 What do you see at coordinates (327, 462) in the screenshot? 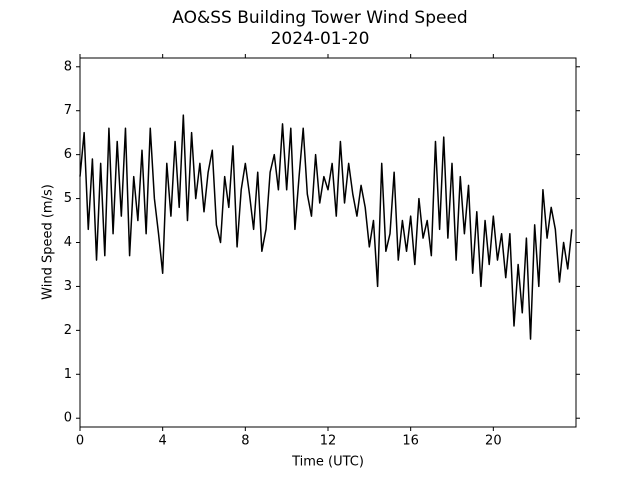
I see `x-axis-label: Time (UTC)` at bounding box center [327, 462].